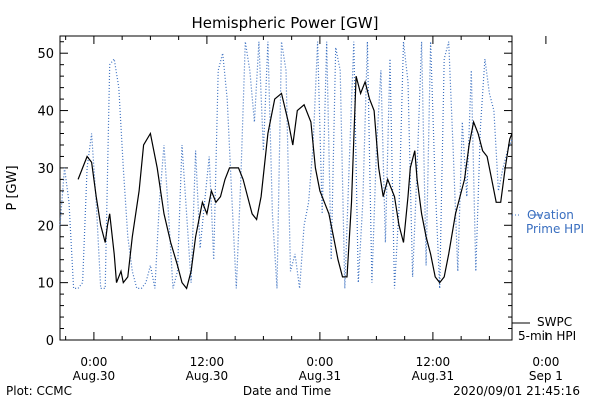 This screenshot has height=400, width=600. Describe the element at coordinates (554, 322) in the screenshot. I see `legend-swpc-line1: SWPC` at that location.